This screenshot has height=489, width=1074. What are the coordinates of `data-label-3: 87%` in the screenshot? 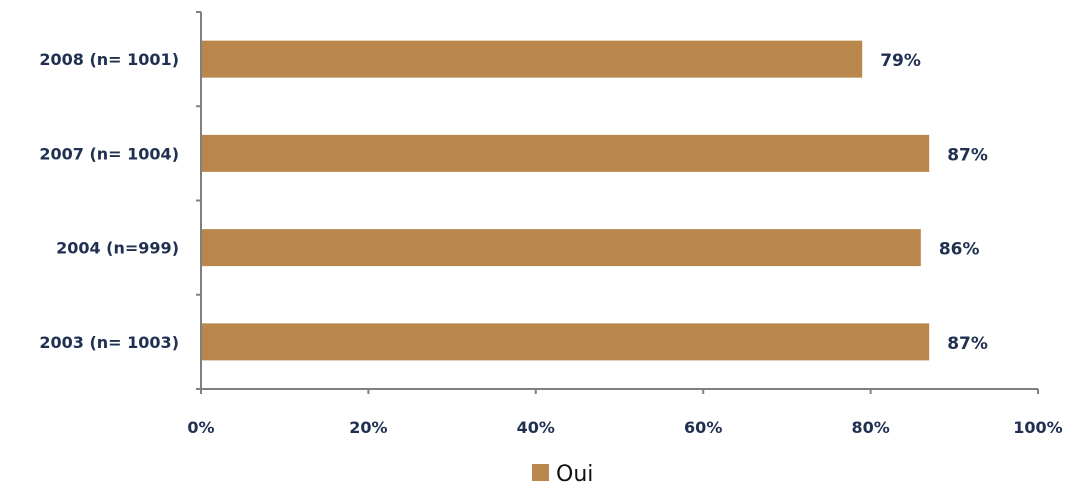 It's located at (967, 344).